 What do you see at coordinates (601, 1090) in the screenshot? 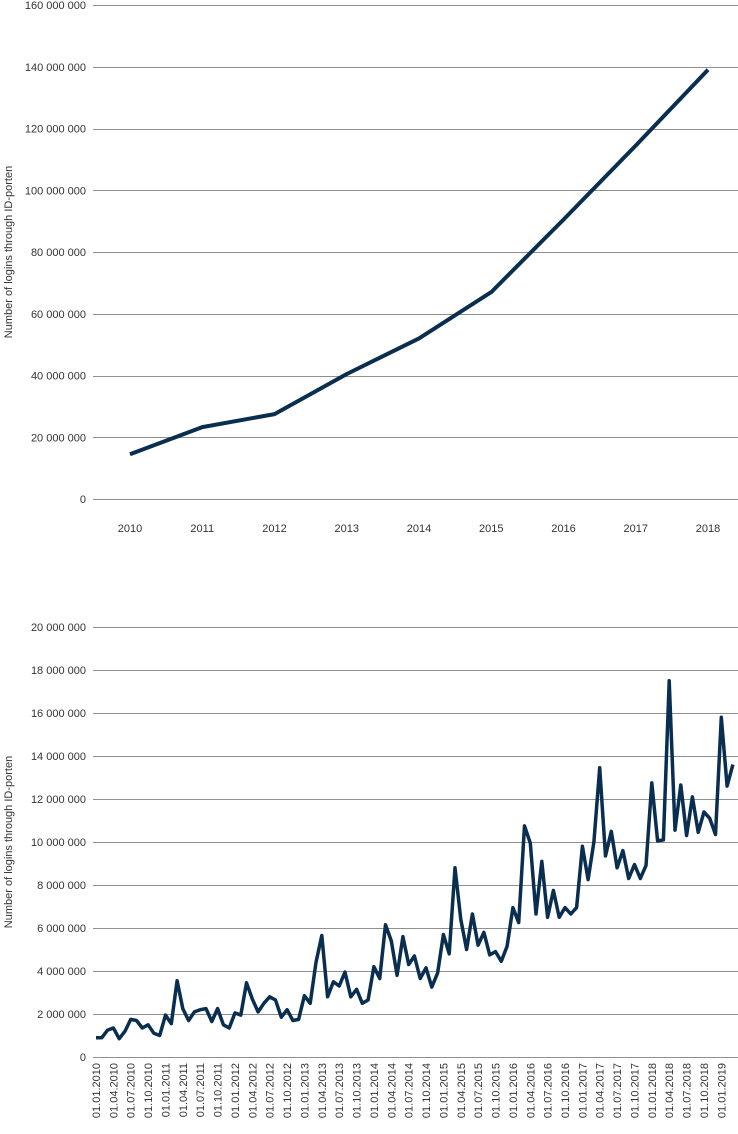
I see `x-tick-label: 01.04.2017` at bounding box center [601, 1090].